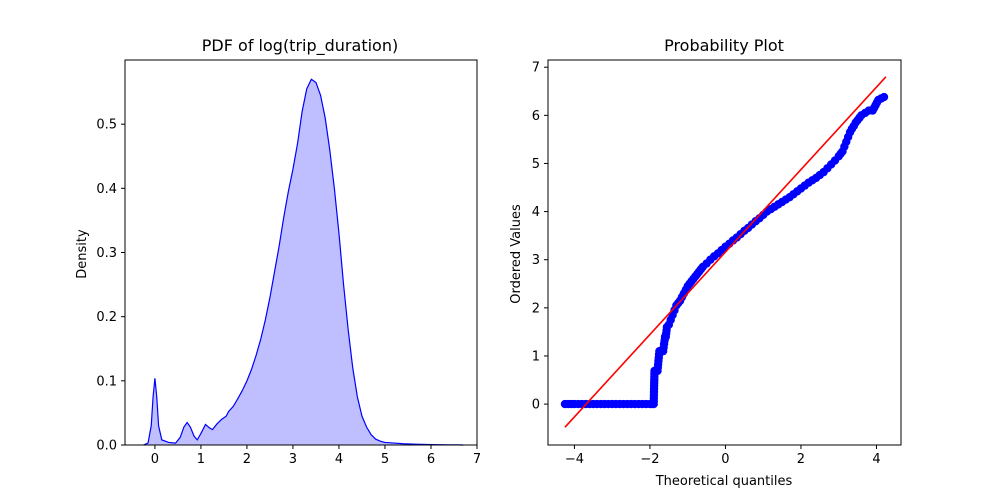 The height and width of the screenshot is (500, 1000). What do you see at coordinates (385, 459) in the screenshot?
I see `pdf-xtick-label: 5` at bounding box center [385, 459].